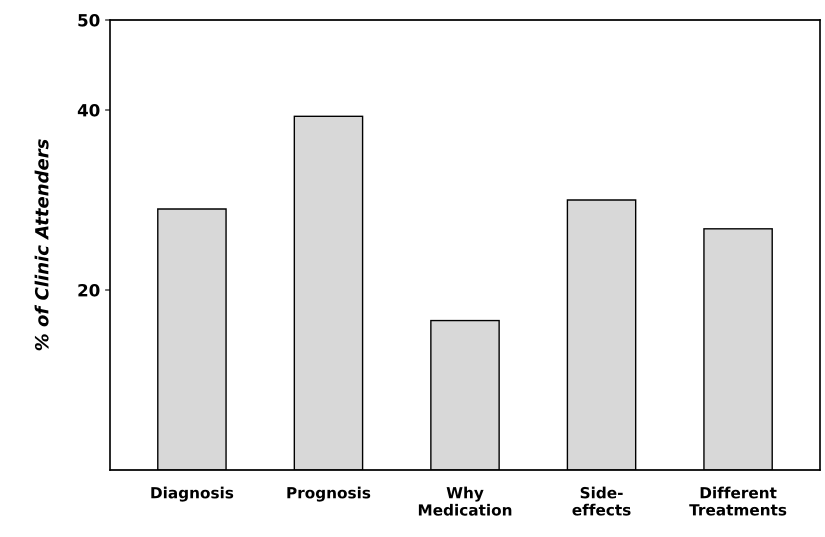 The width and height of the screenshot is (825, 537). I want to click on y-tick-label: 40, so click(89, 110).